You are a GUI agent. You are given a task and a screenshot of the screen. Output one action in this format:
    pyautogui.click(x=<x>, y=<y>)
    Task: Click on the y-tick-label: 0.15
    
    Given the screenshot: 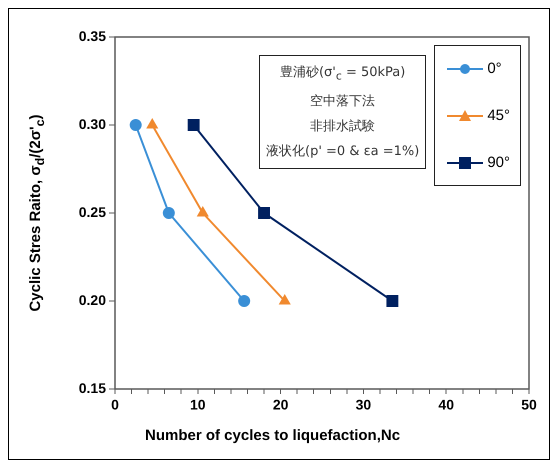 What is the action you would take?
    pyautogui.click(x=92, y=388)
    